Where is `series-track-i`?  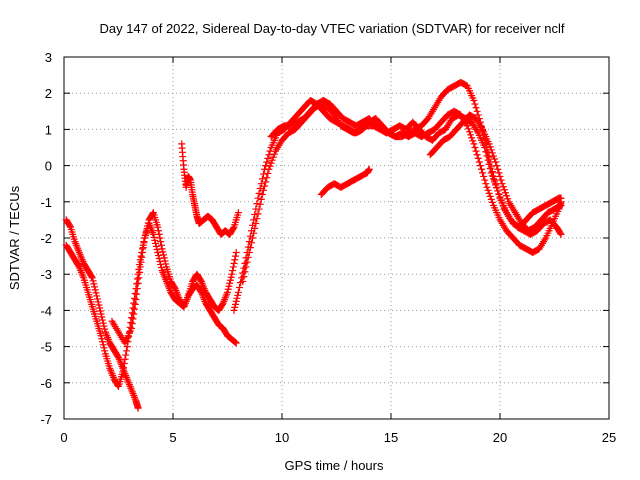 series-track-i is located at coordinates (345, 182).